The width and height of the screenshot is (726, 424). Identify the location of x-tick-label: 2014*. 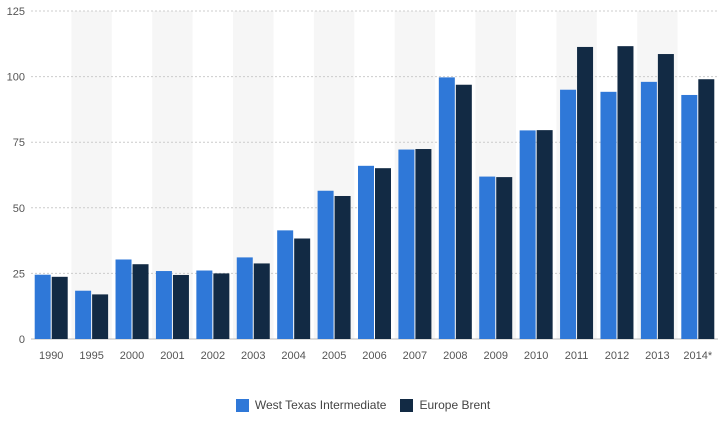
(697, 356).